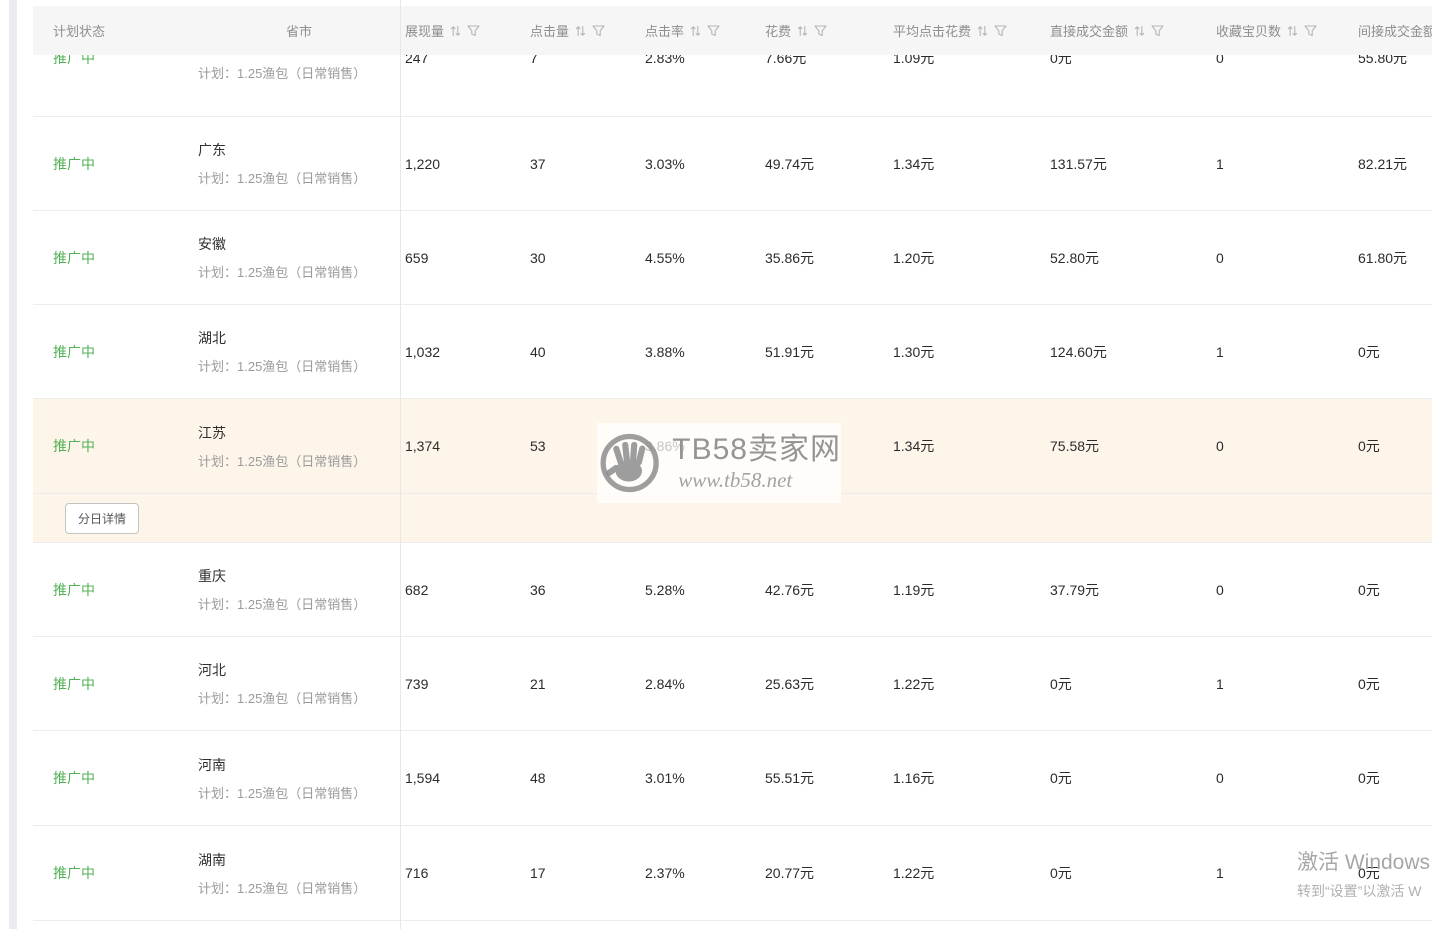 This screenshot has height=929, width=1432. Describe the element at coordinates (971, 30) in the screenshot. I see `column-header-avg-click-cost: 平均点击花费` at that location.